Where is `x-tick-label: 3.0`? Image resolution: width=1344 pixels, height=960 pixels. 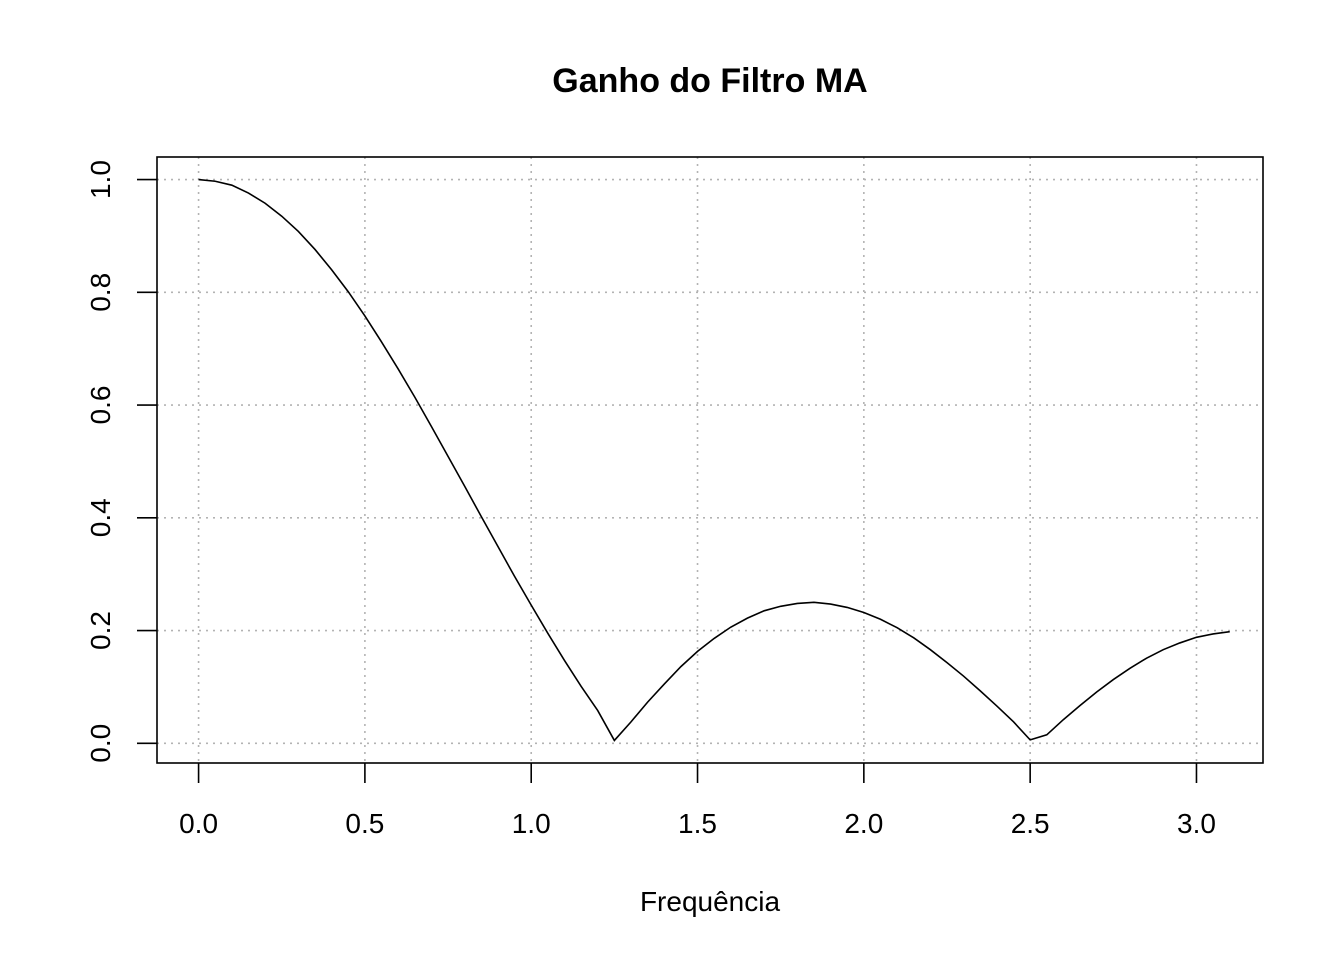 x-tick-label: 3.0 is located at coordinates (1196, 823).